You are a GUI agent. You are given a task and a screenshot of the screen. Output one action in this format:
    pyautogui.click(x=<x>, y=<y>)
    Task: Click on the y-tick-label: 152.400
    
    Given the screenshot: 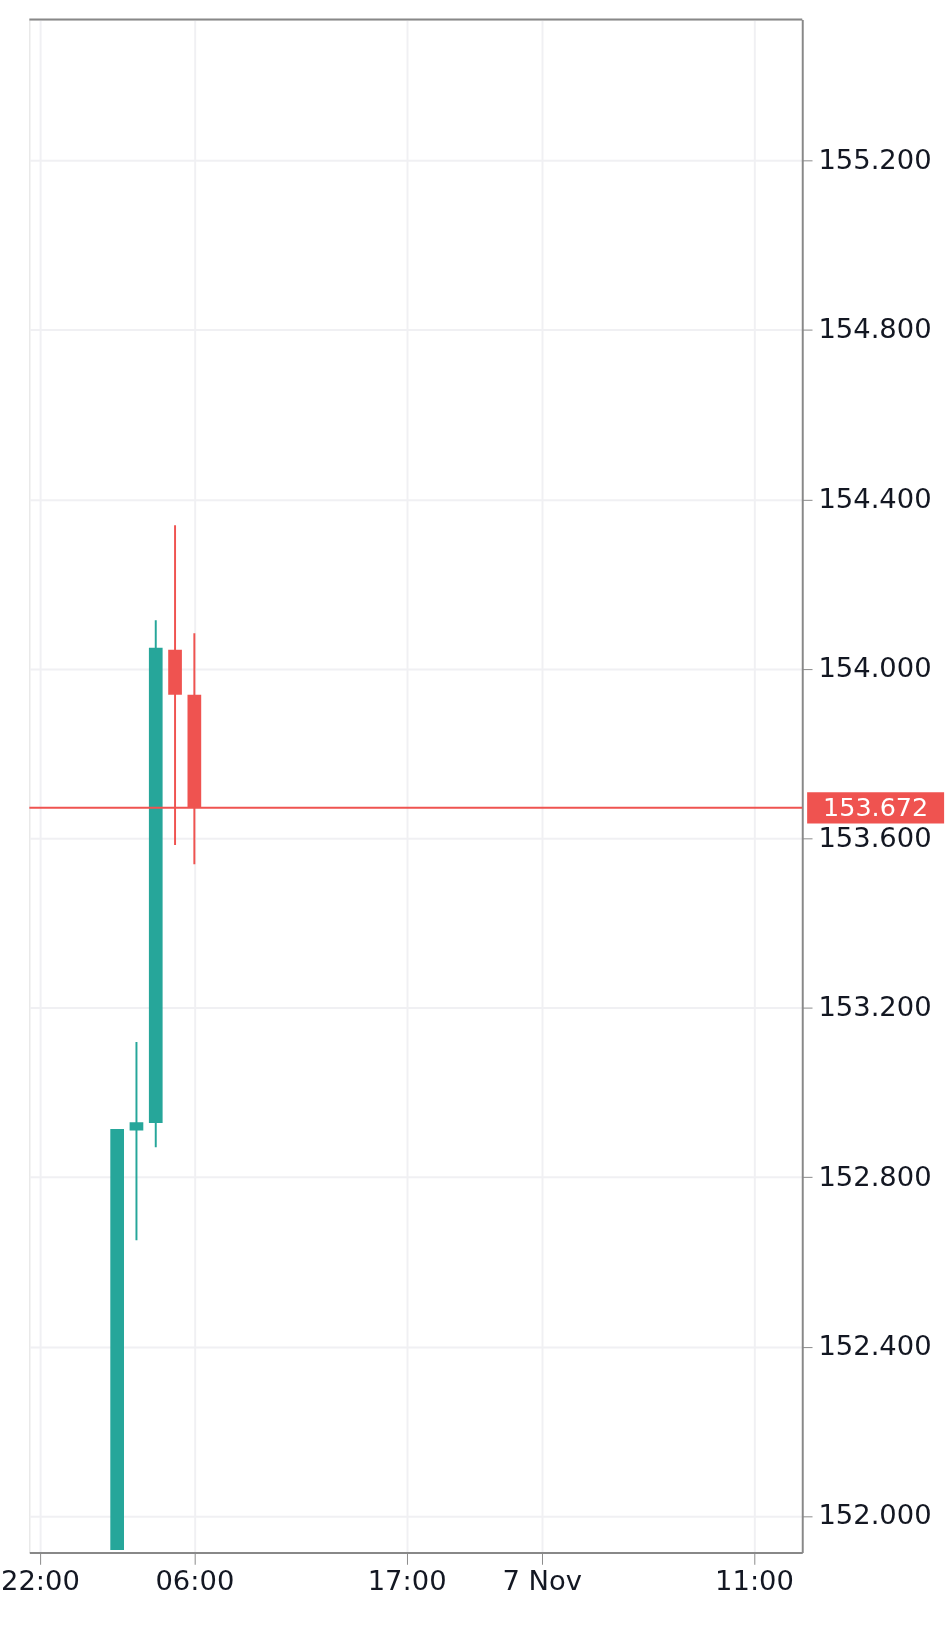 What is the action you would take?
    pyautogui.click(x=875, y=1345)
    